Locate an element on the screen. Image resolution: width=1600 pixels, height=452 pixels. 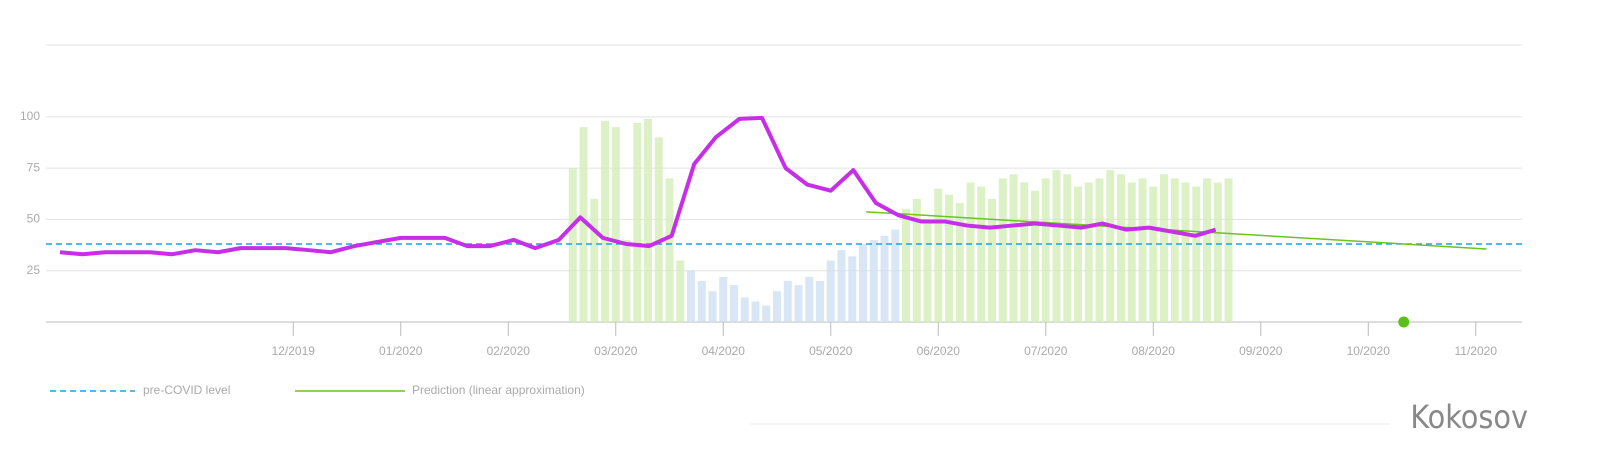
x-tick-label: 12/2019 is located at coordinates (294, 351).